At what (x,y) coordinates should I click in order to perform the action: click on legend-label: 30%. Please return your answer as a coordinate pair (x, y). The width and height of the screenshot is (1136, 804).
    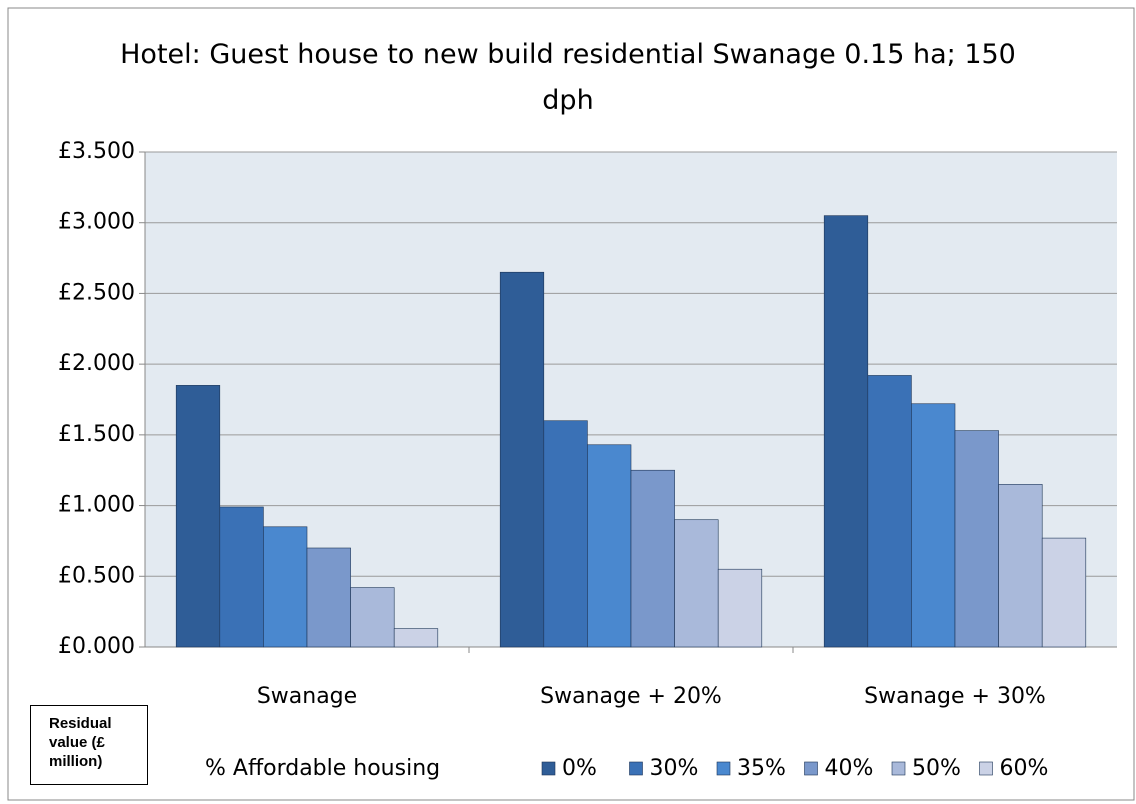
    Looking at the image, I should click on (674, 768).